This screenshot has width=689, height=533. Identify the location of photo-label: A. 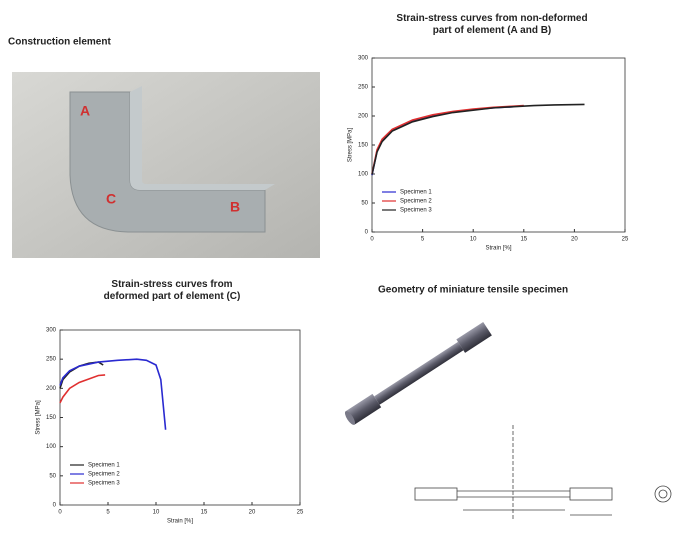
(85, 111).